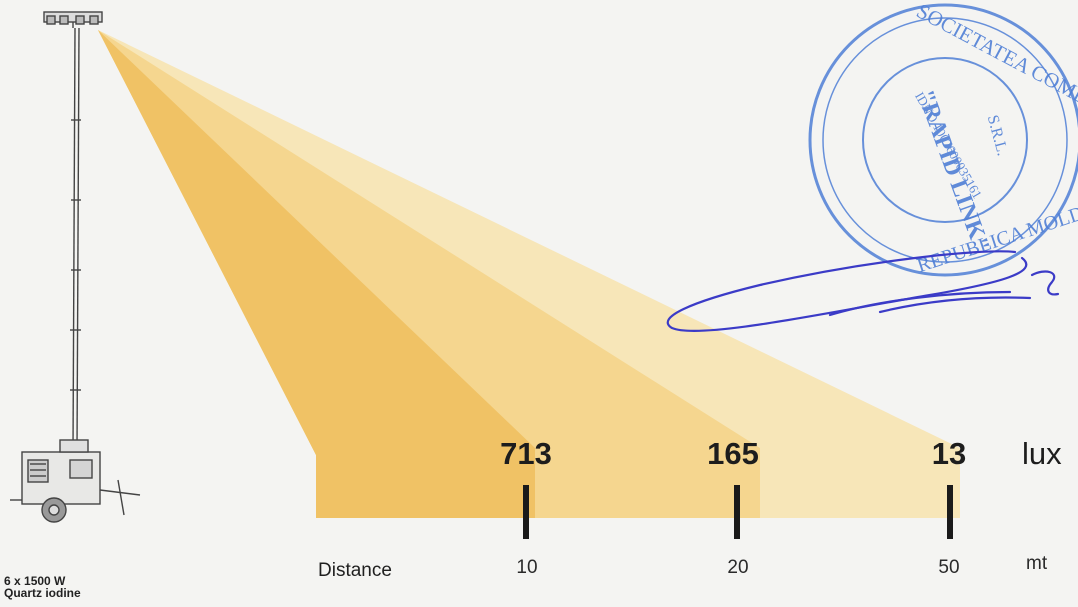 The image size is (1078, 607). I want to click on distance-tick-10m, so click(526, 512).